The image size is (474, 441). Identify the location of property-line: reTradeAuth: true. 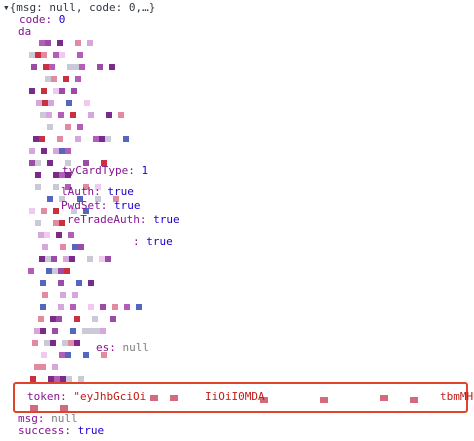
(123, 219).